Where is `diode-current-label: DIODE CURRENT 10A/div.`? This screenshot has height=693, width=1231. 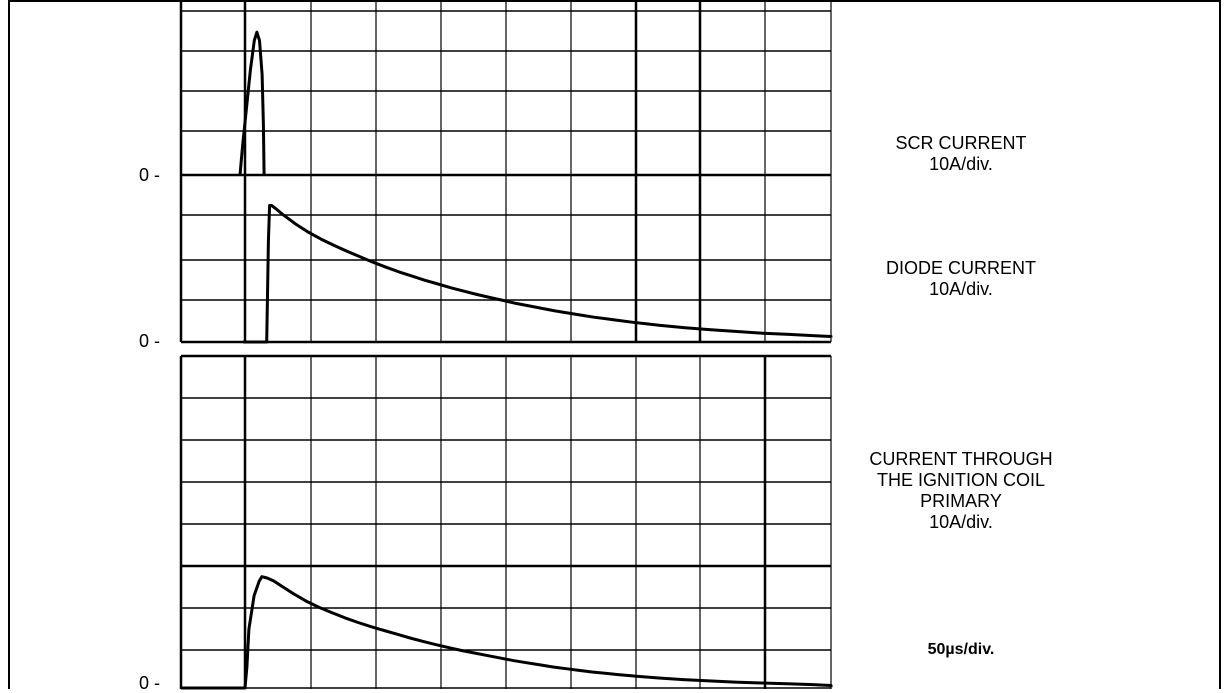
diode-current-label: DIODE CURRENT 10A/div. is located at coordinates (961, 279).